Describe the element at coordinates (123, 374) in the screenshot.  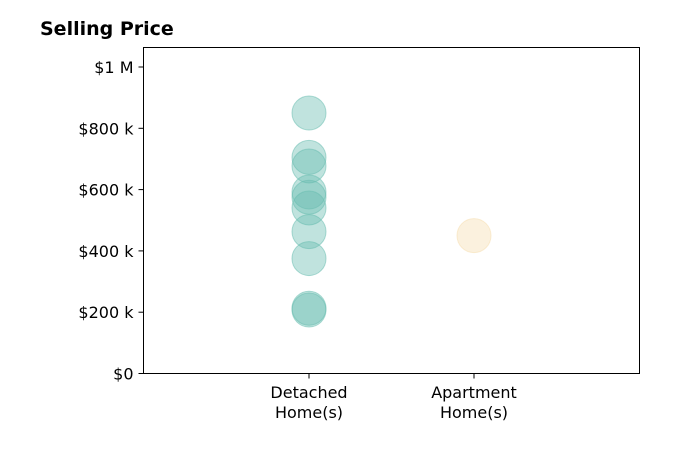
I see `y-tick-label: $0` at that location.